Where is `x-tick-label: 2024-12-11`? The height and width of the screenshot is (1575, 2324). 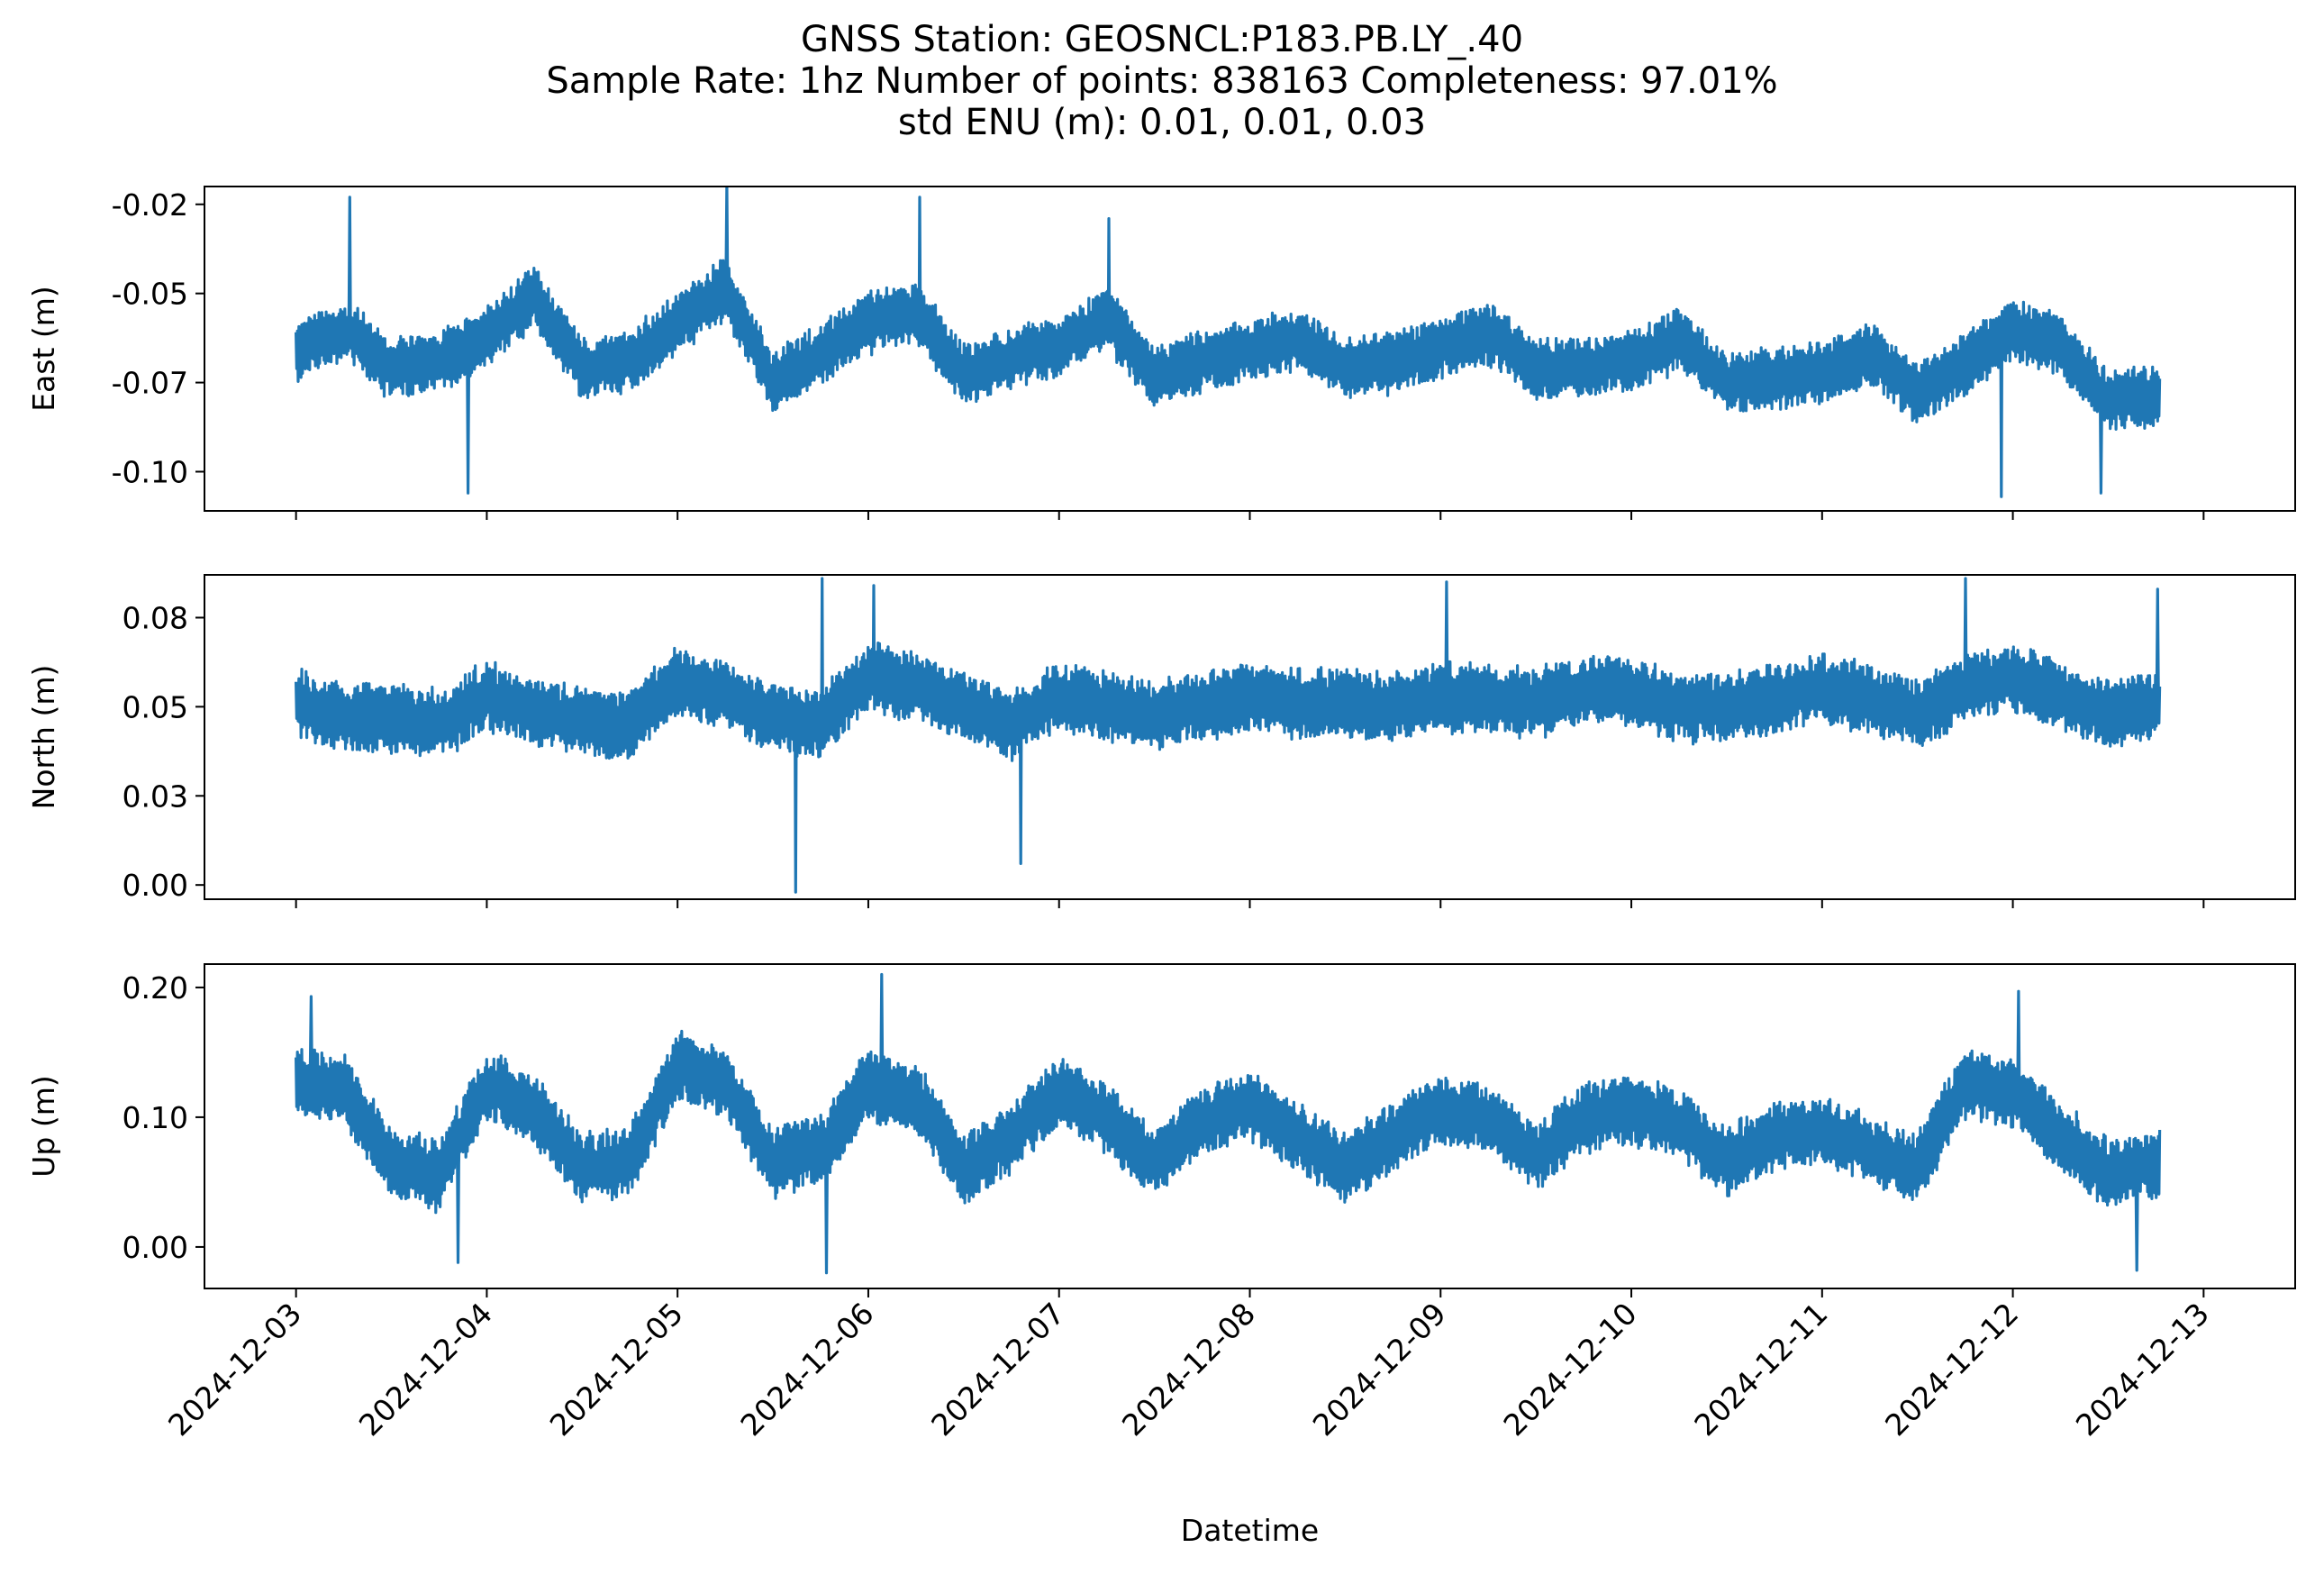
x-tick-label: 2024-12-11 is located at coordinates (1761, 1369).